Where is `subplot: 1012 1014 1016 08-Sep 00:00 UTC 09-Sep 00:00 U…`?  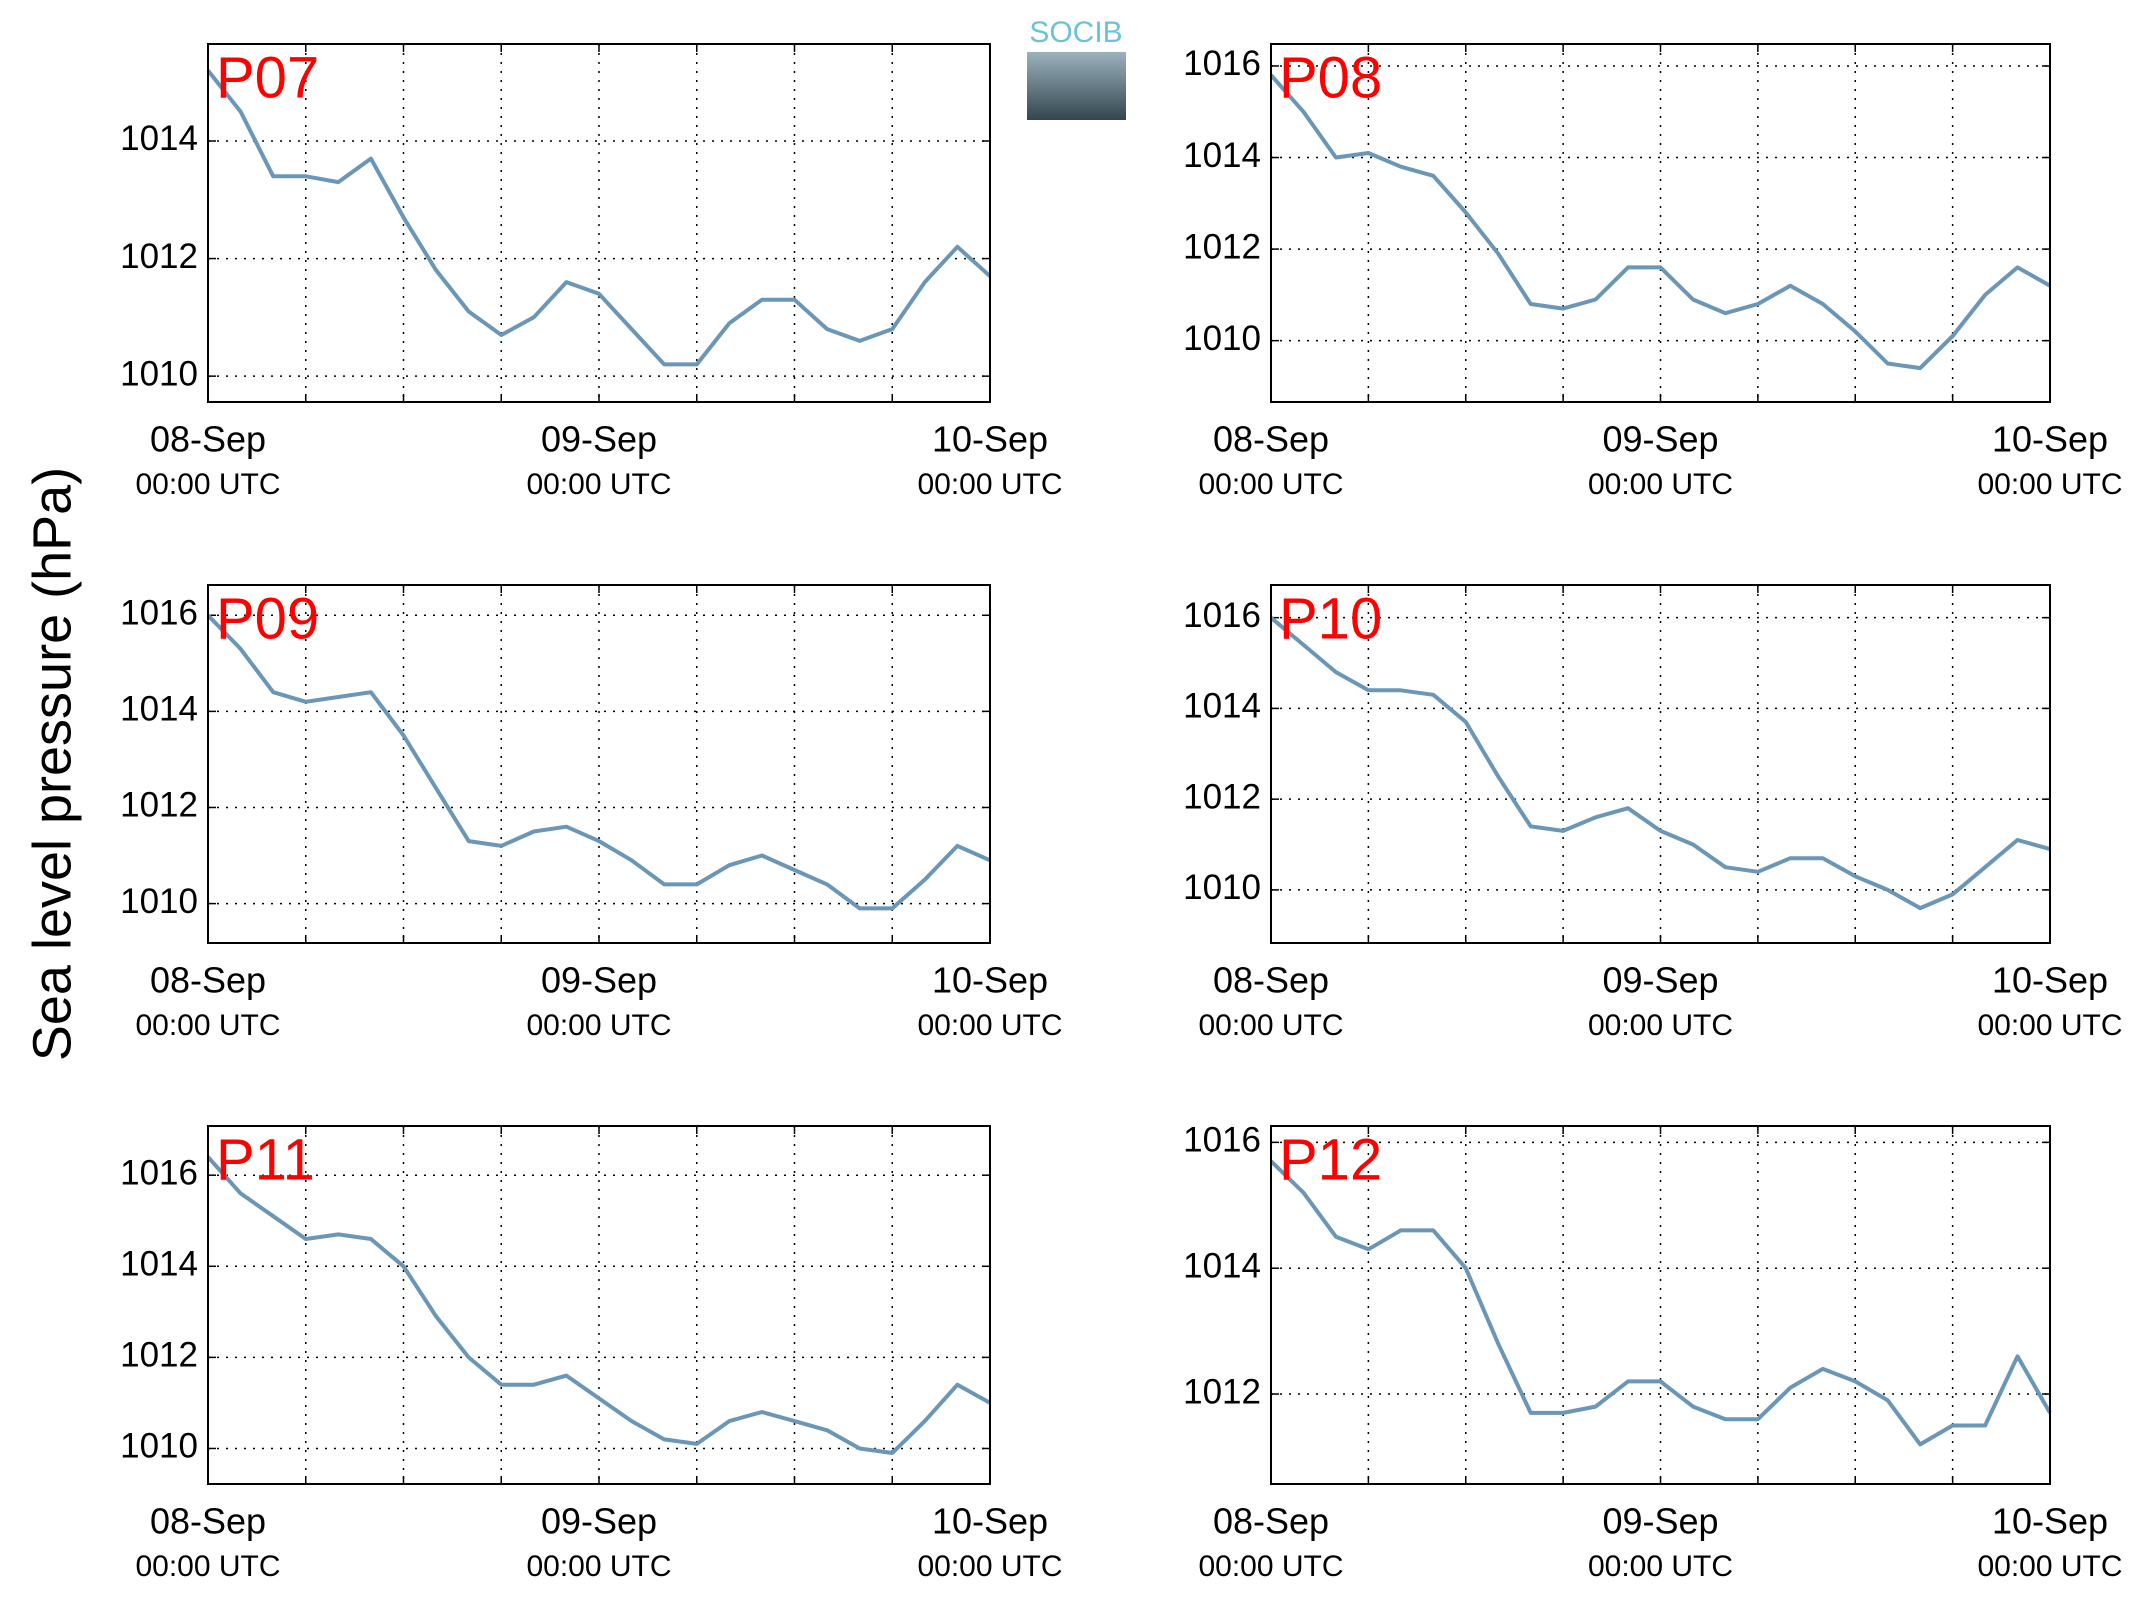 subplot: 1012 1014 1016 08-Sep 00:00 UTC 09-Sep 00:00 U… is located at coordinates (1652, 1352).